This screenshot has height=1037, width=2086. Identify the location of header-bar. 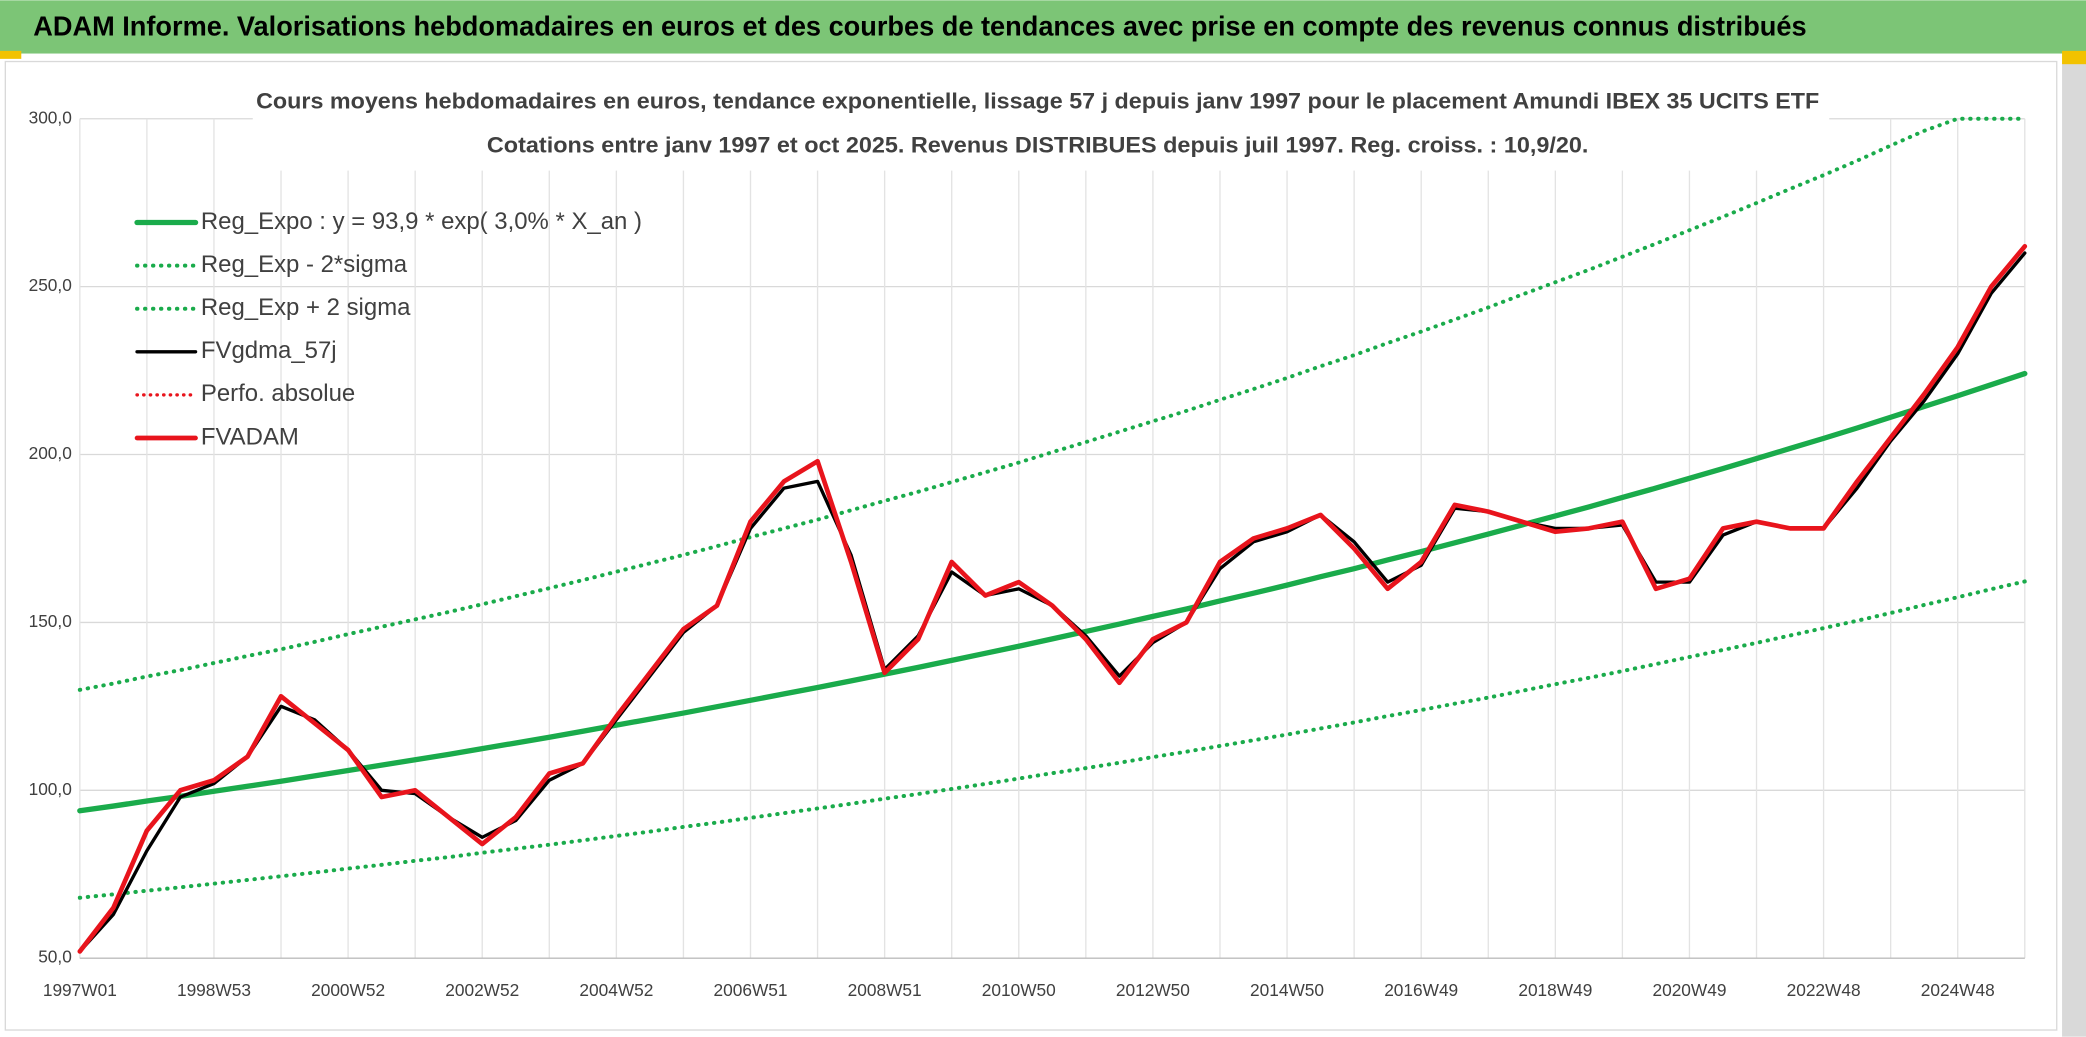
(1043, 27).